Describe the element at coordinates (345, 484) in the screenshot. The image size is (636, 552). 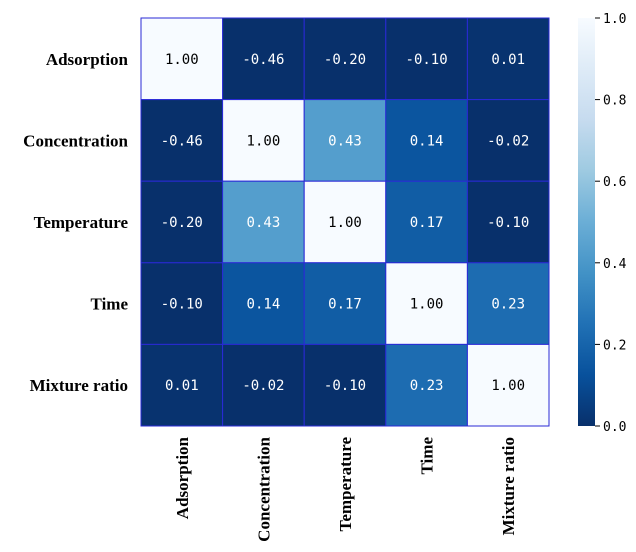
I see `column-label: Temperature` at that location.